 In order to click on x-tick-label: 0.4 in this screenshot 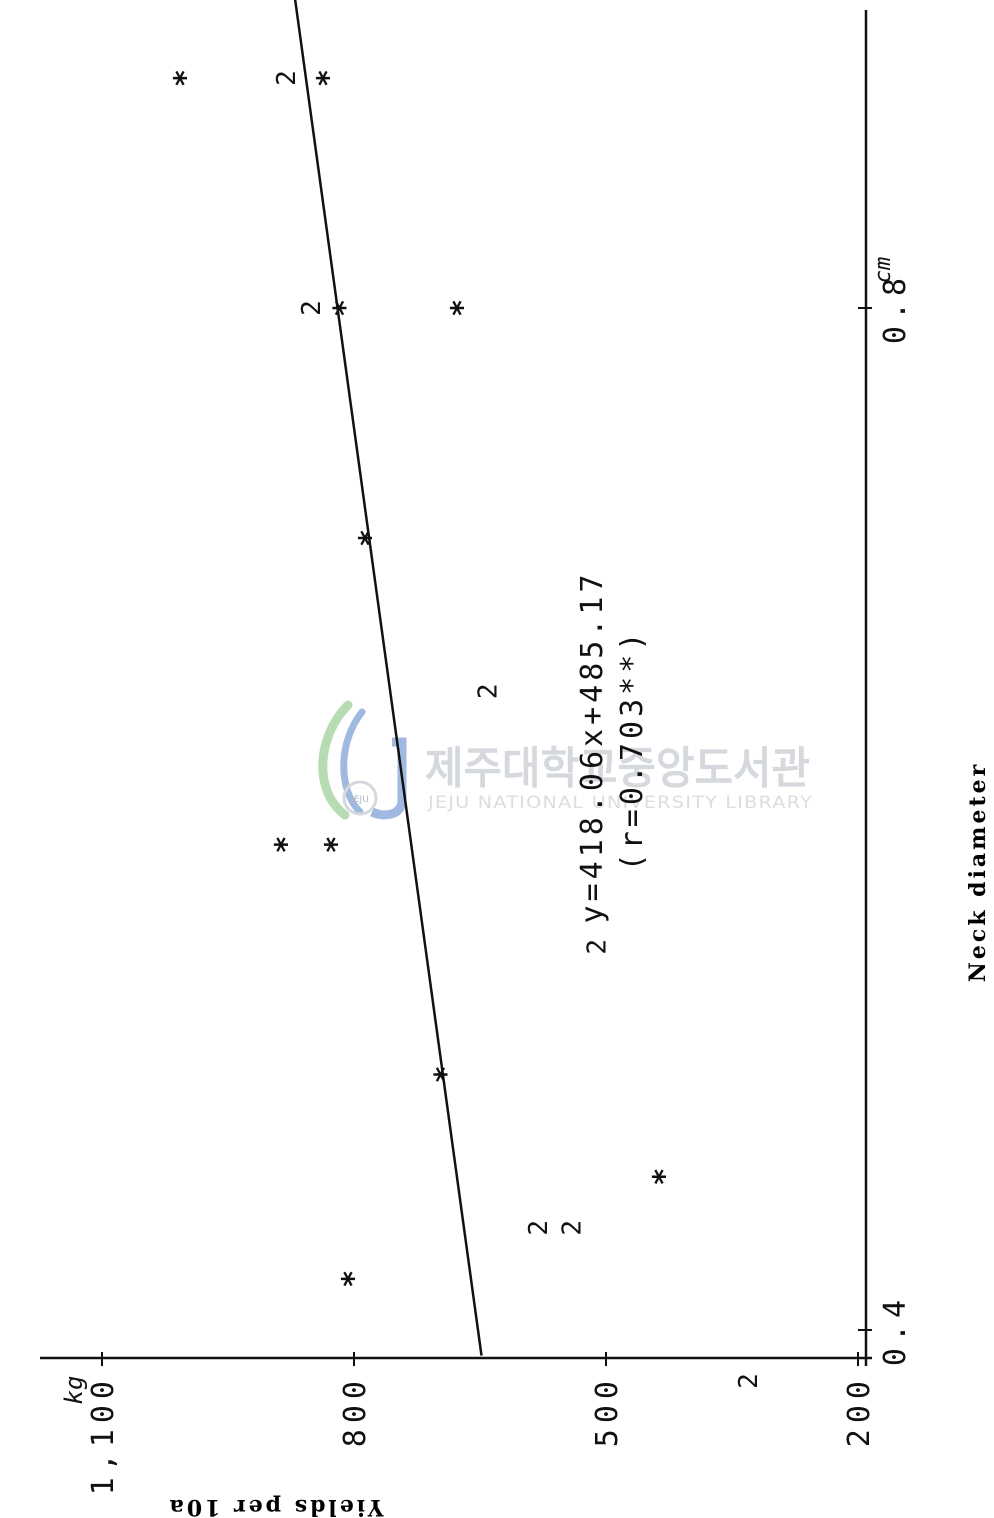, I will do `click(895, 1330)`.